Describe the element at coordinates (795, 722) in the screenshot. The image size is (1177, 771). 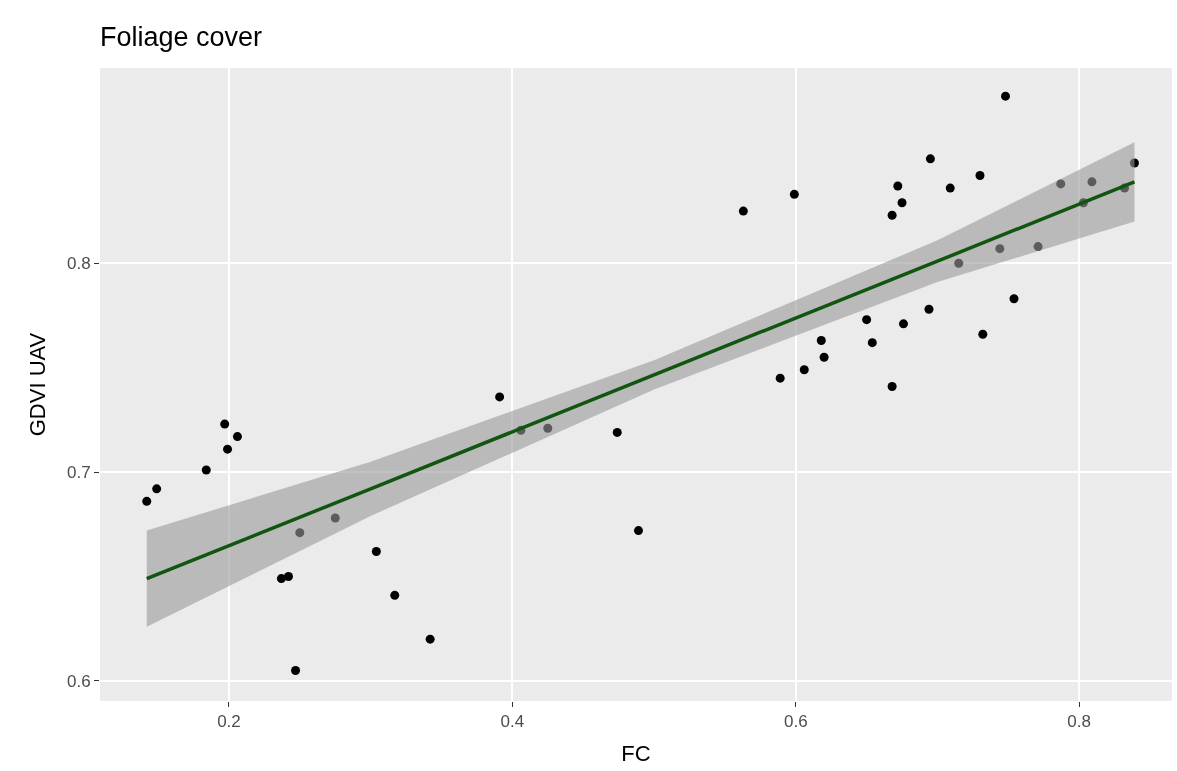
I see `x-tick-label: 0.6` at that location.